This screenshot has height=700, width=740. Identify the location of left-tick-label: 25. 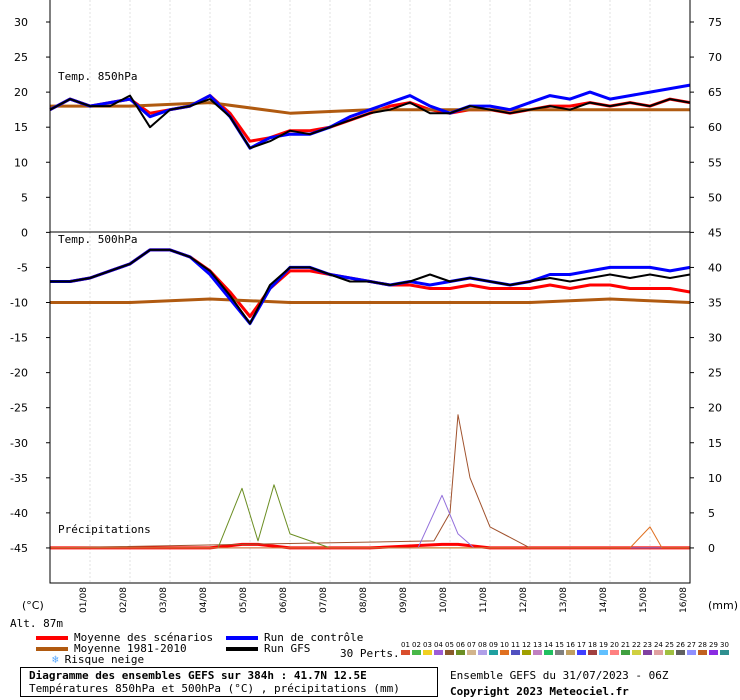
(21, 57).